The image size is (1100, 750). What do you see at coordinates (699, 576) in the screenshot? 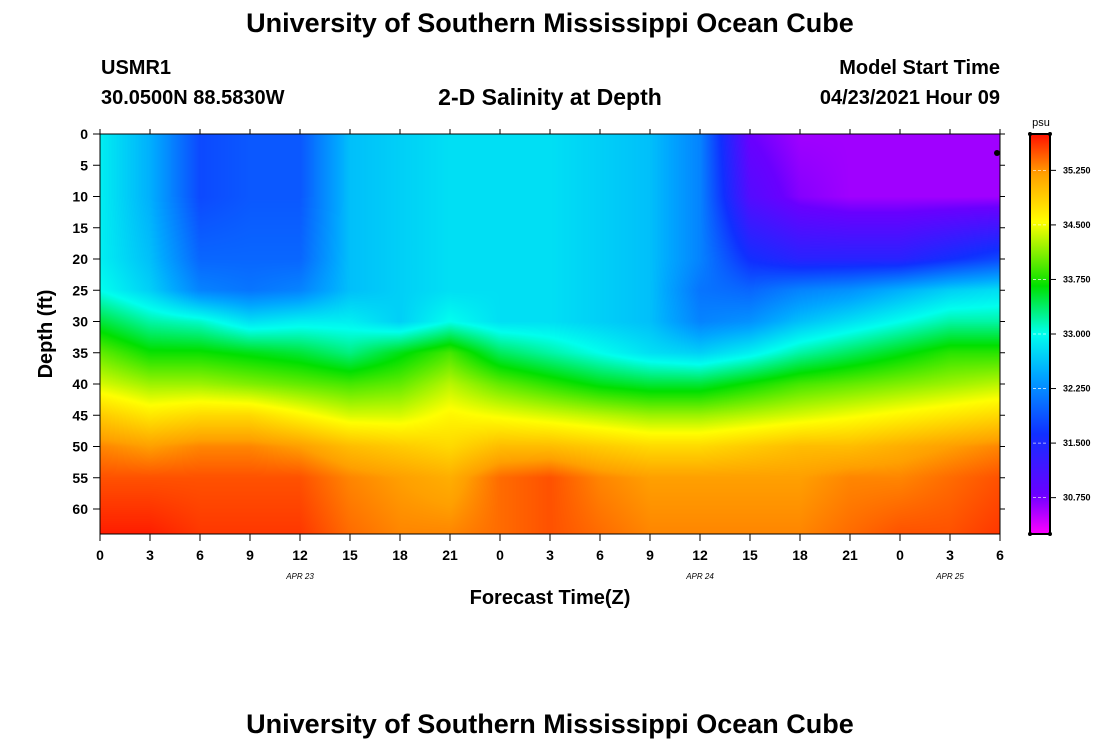
I see `date-label: APR 24` at bounding box center [699, 576].